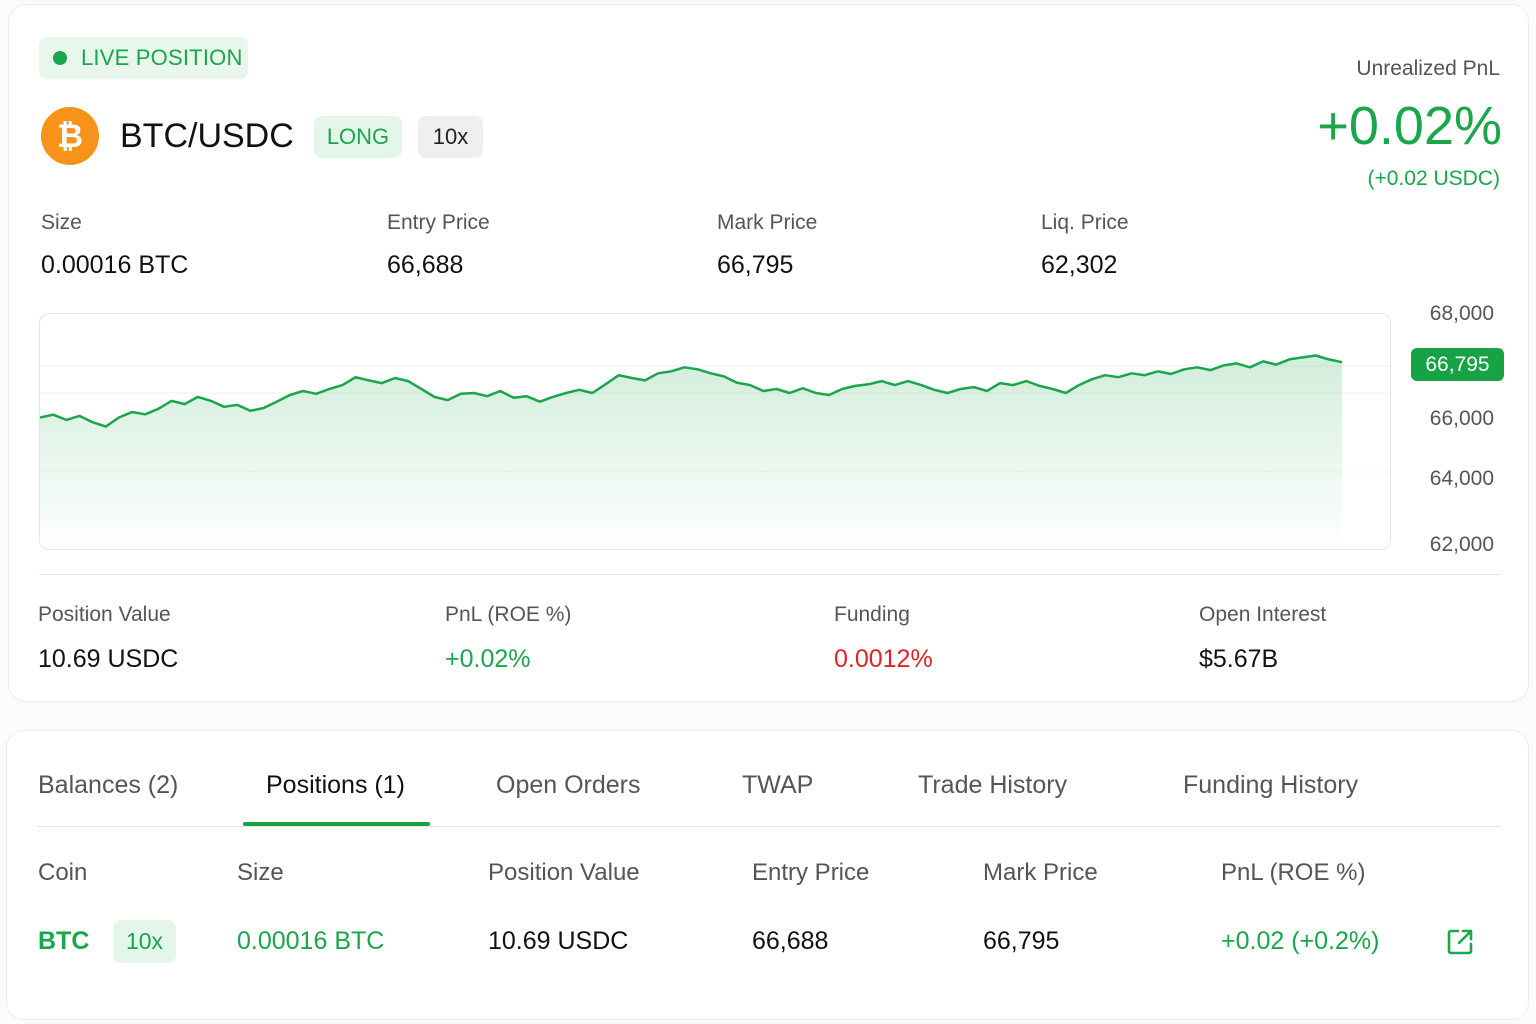 The height and width of the screenshot is (1024, 1536). What do you see at coordinates (1428, 68) in the screenshot?
I see `unrealized-pnl-label: Unrealized PnL` at bounding box center [1428, 68].